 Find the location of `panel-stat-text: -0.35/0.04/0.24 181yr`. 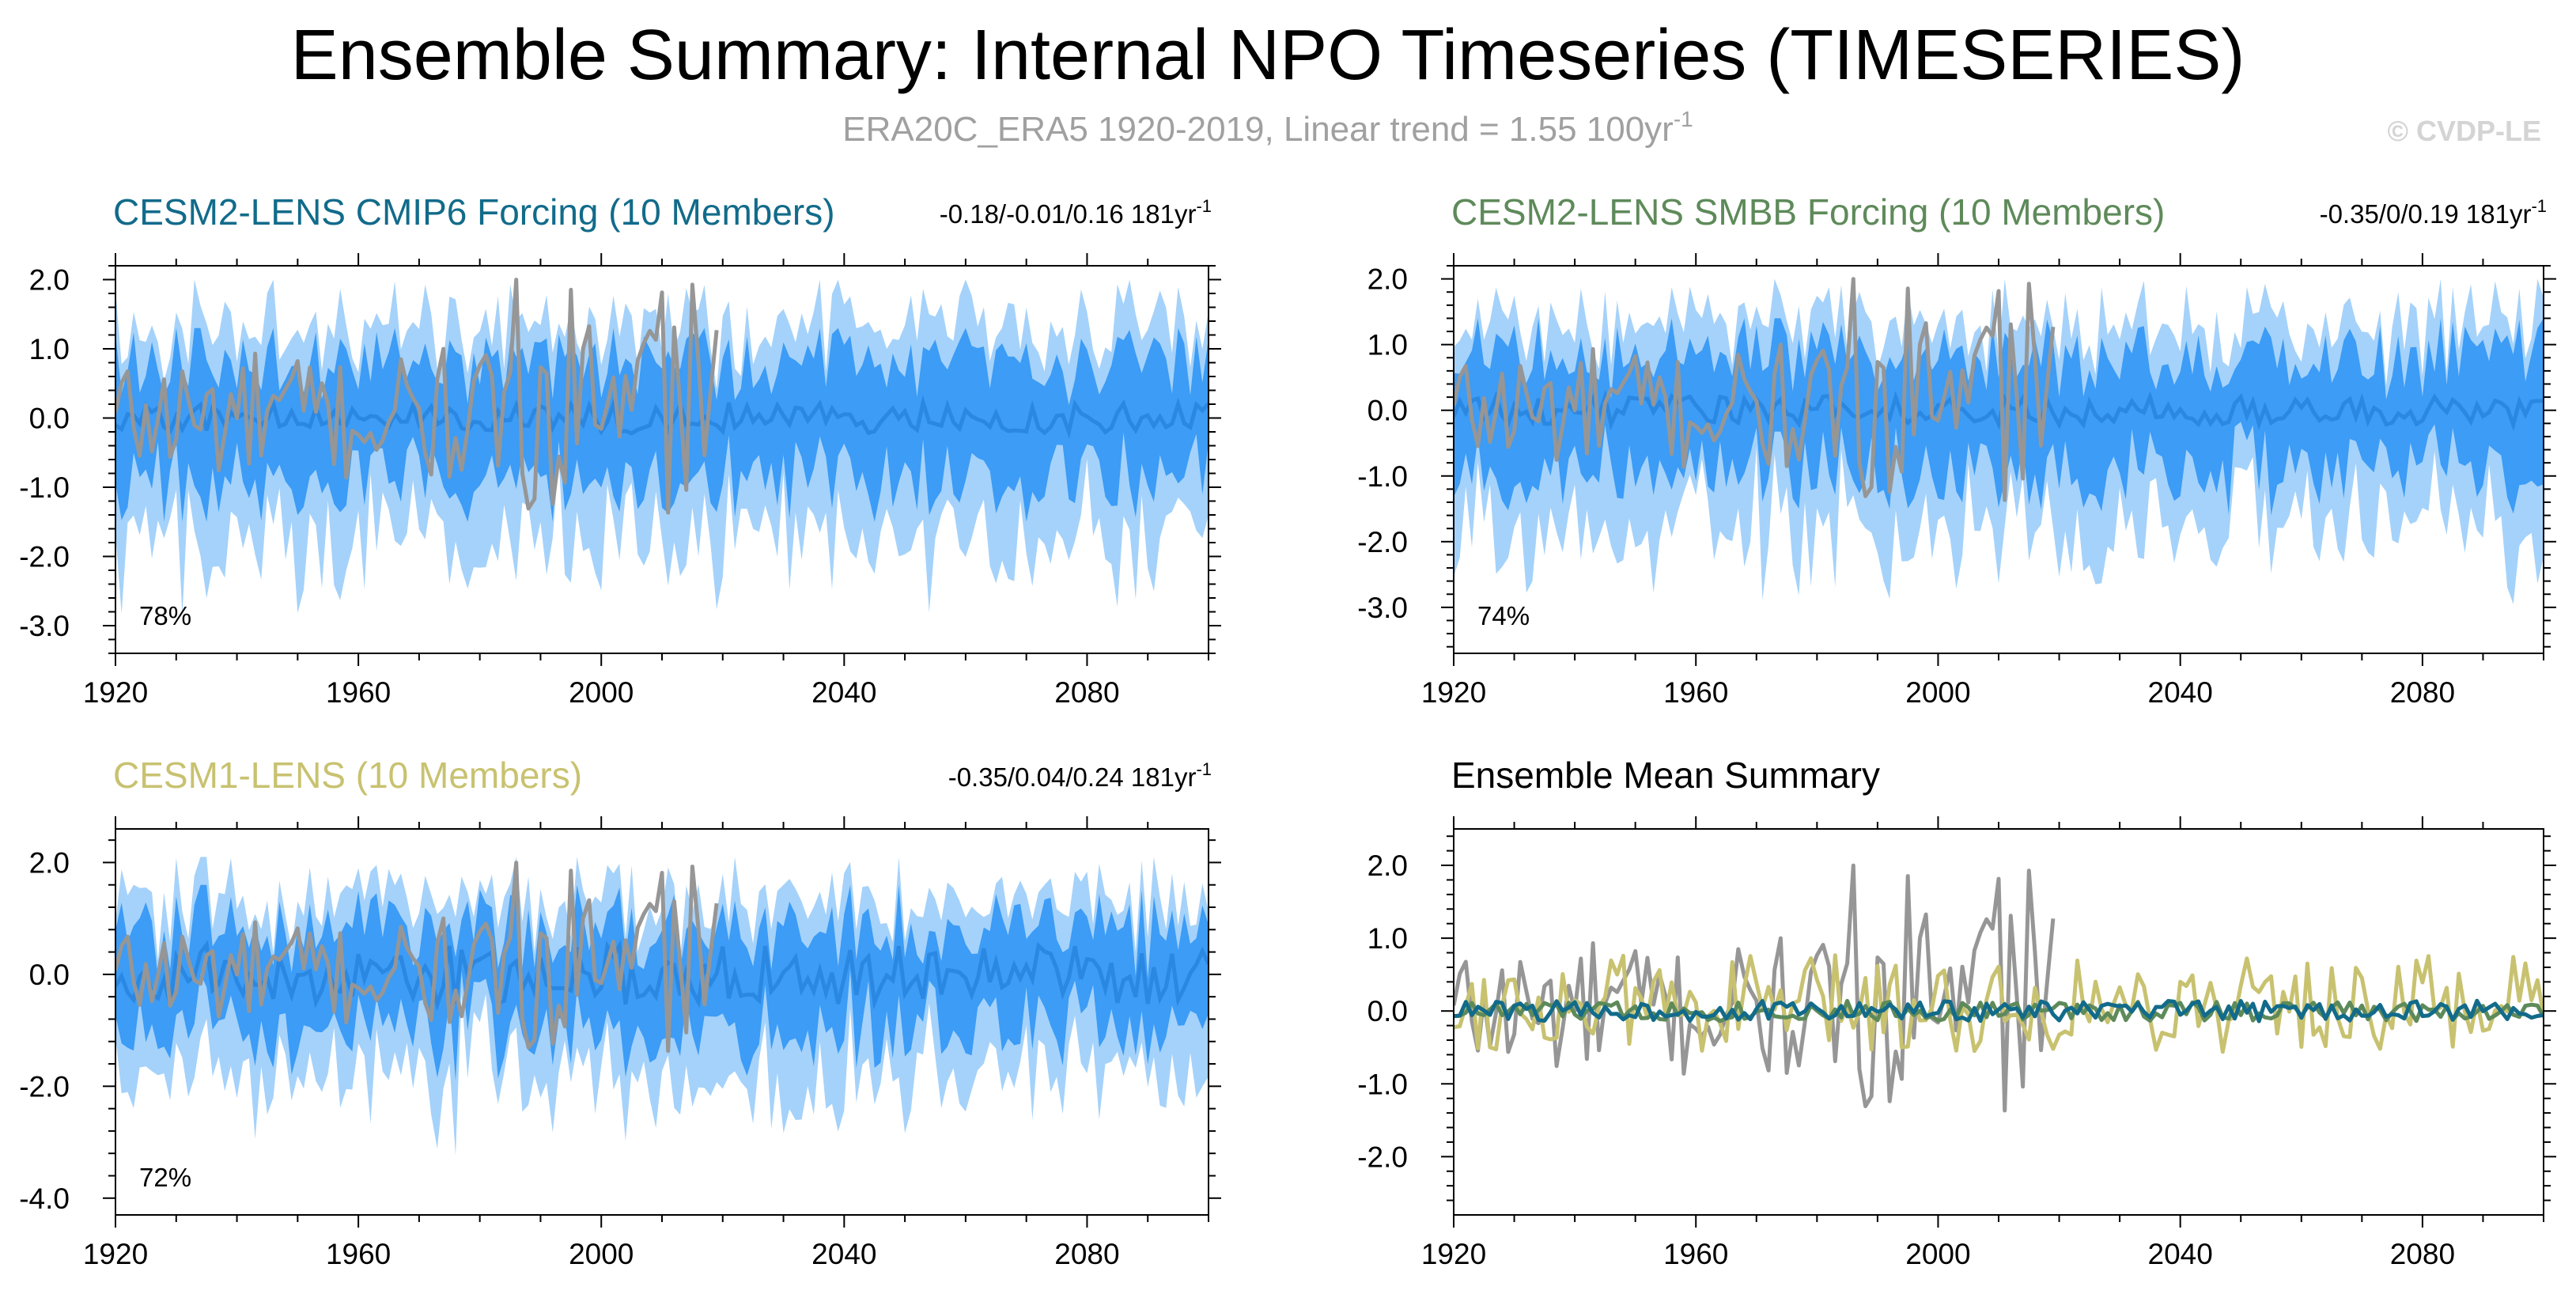

panel-stat-text: -0.35/0.04/0.24 181yr is located at coordinates (1073, 777).